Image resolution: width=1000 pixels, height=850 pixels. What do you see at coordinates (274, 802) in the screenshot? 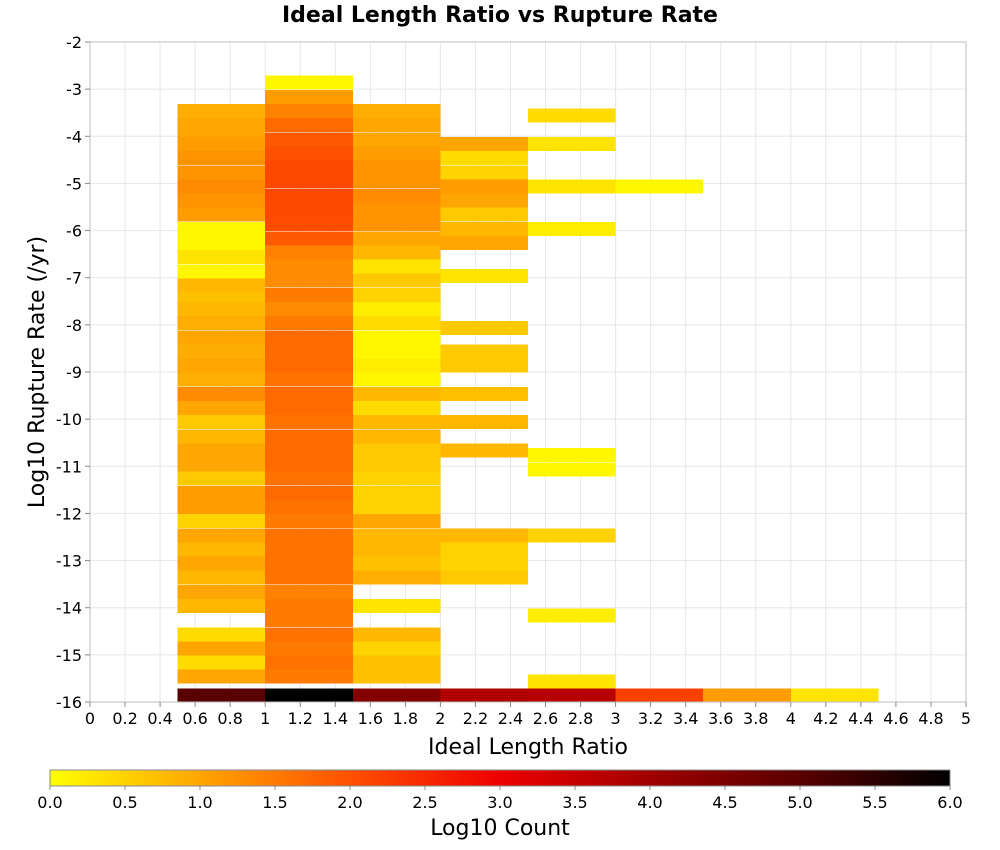
I see `colorbar-tick-label: 1.5` at bounding box center [274, 802].